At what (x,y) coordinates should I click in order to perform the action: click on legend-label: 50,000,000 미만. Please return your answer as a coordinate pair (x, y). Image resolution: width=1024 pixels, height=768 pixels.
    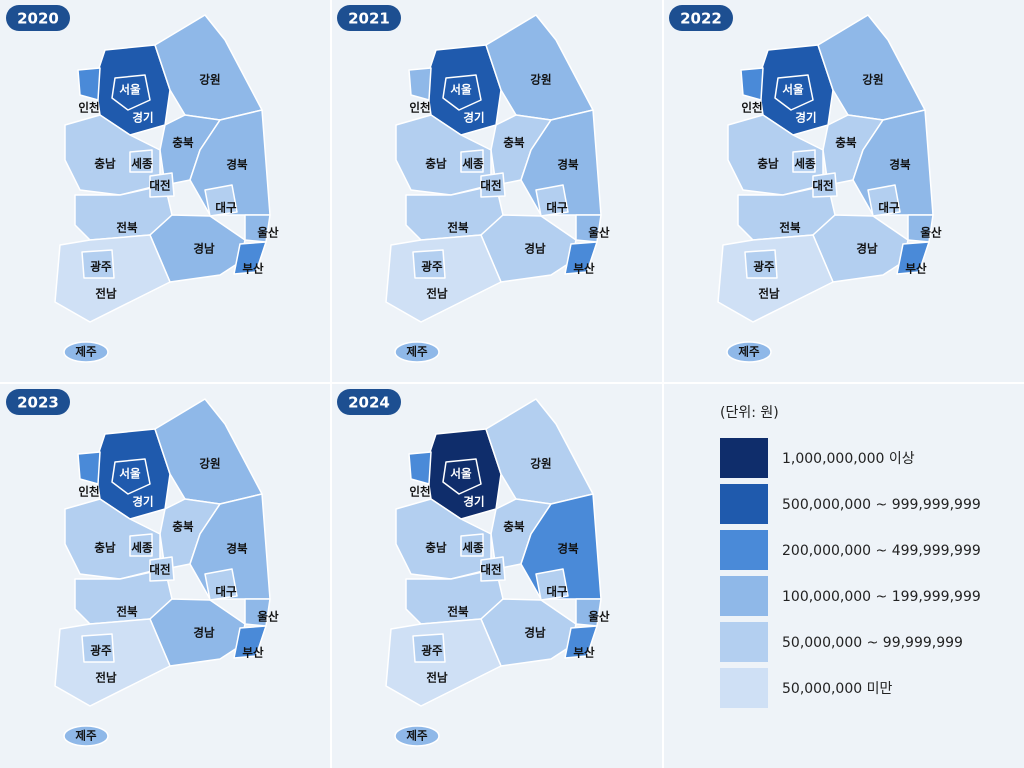
    Looking at the image, I should click on (837, 689).